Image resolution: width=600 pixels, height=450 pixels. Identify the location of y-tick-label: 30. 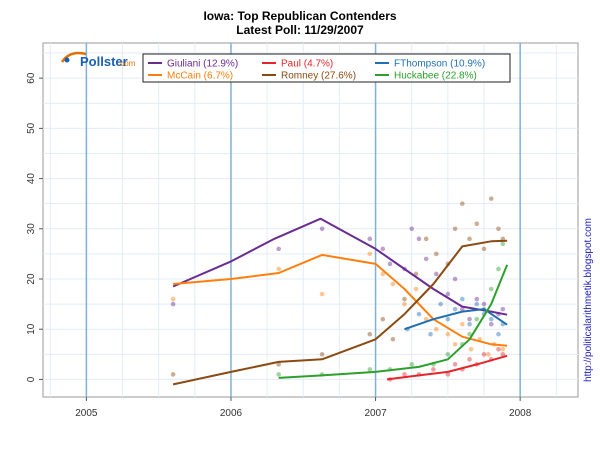
(31, 229).